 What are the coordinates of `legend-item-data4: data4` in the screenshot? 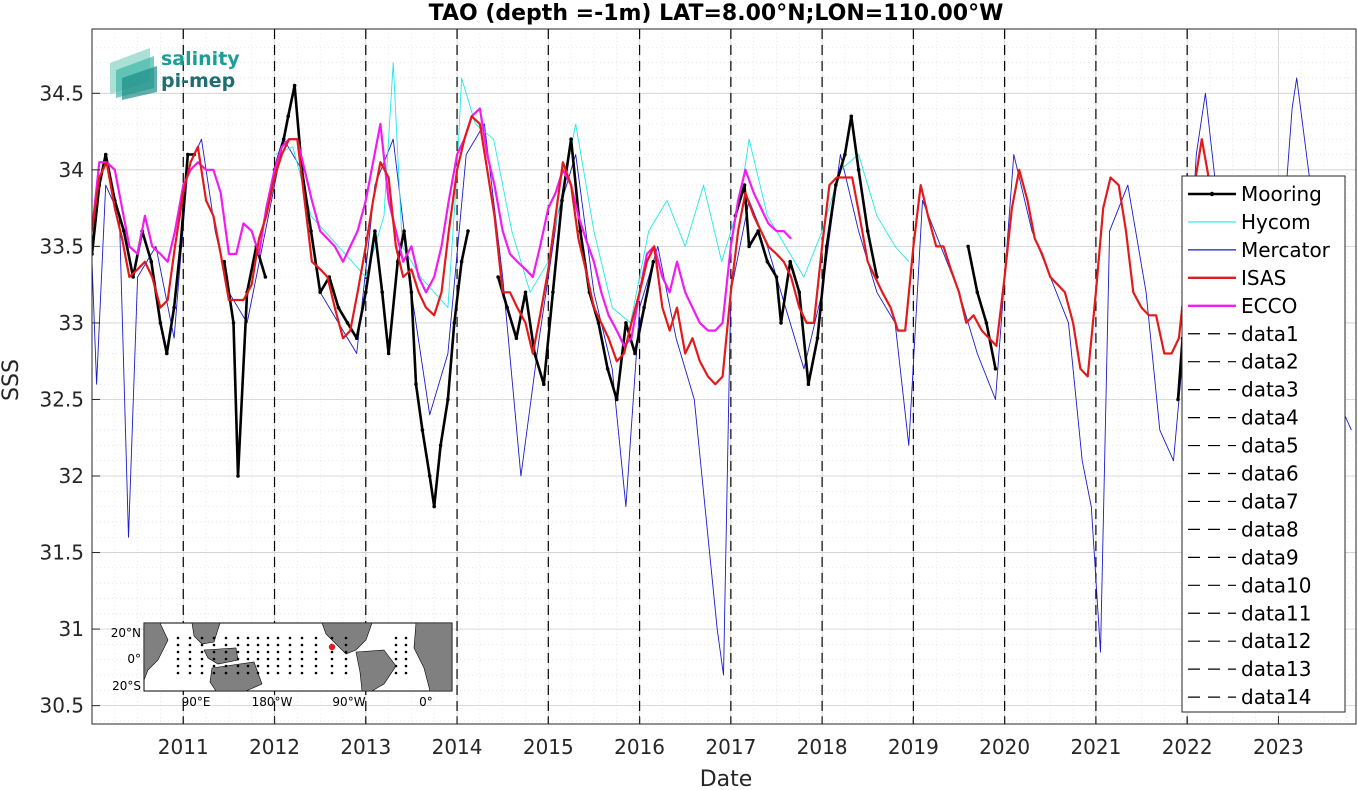 It's located at (1243, 418).